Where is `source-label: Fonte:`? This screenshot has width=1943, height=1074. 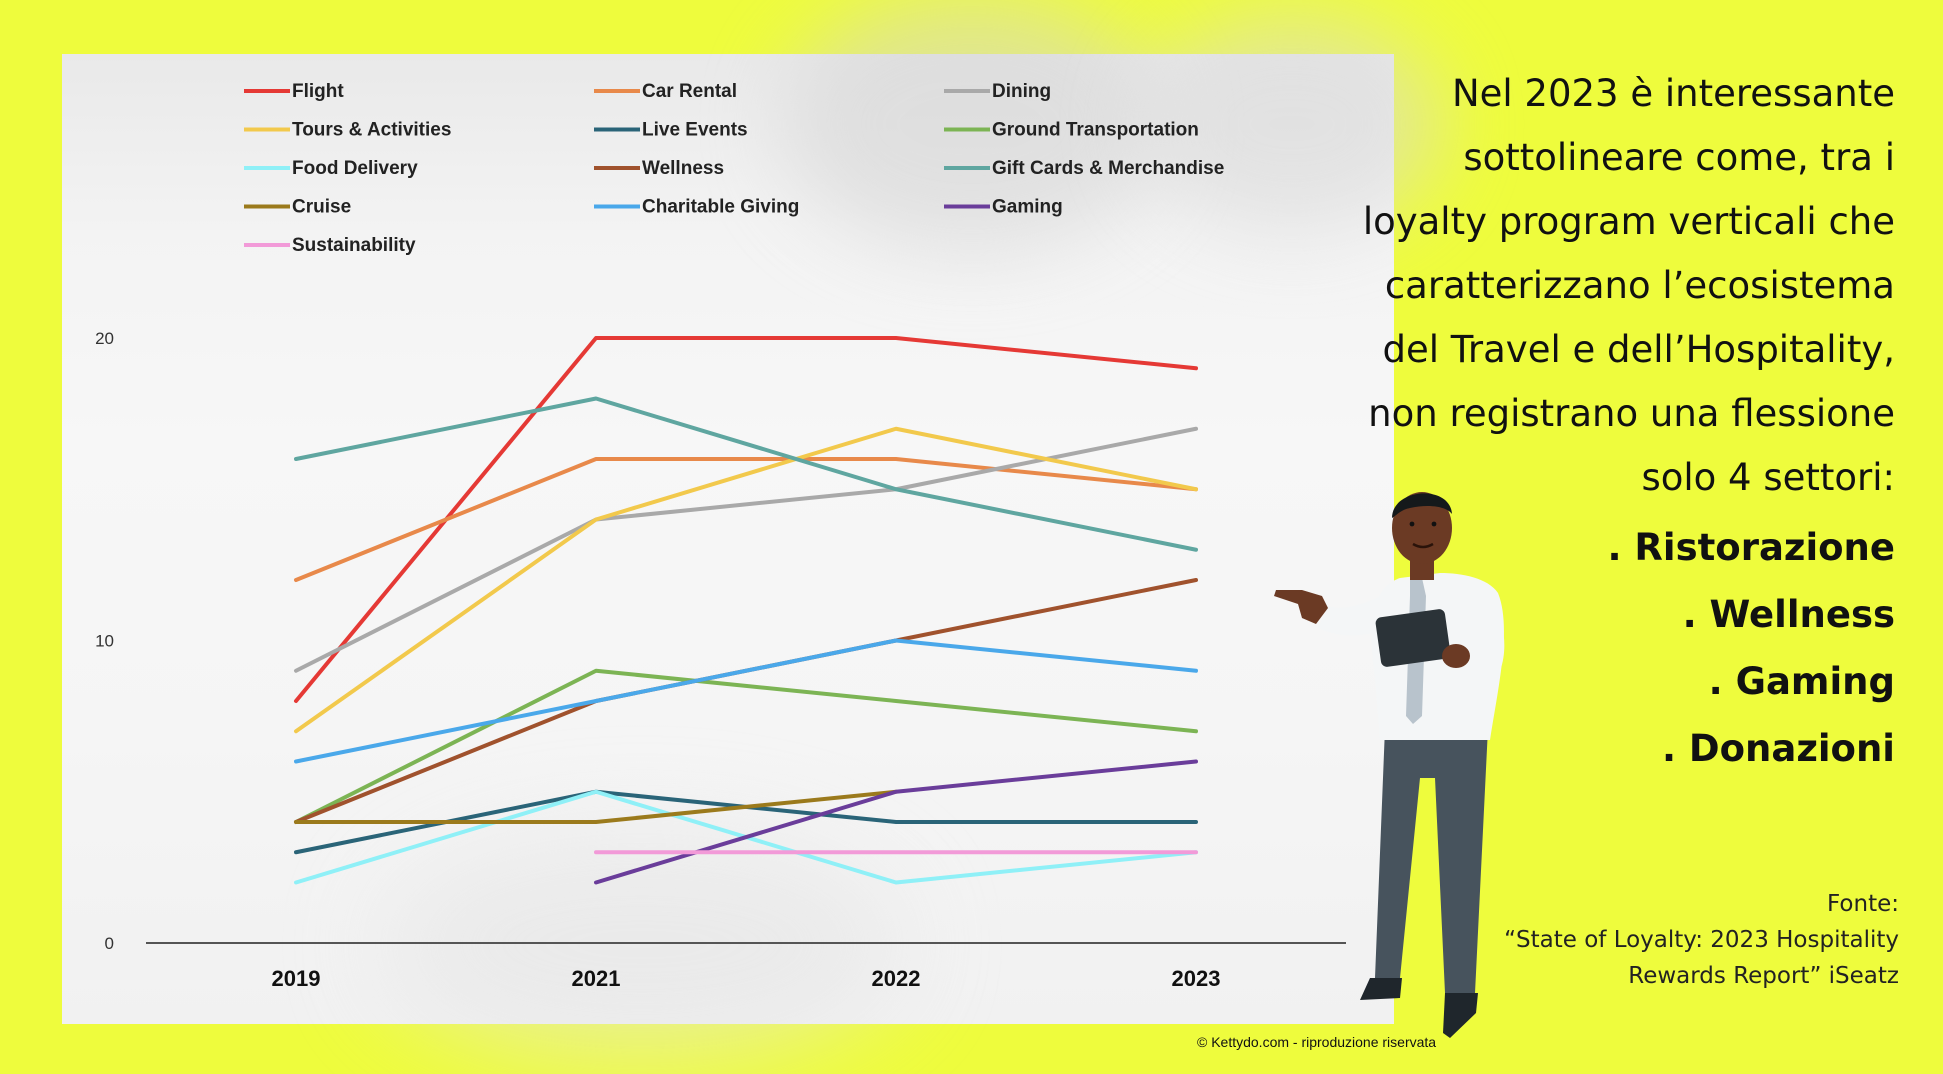 source-label: Fonte: is located at coordinates (1863, 904).